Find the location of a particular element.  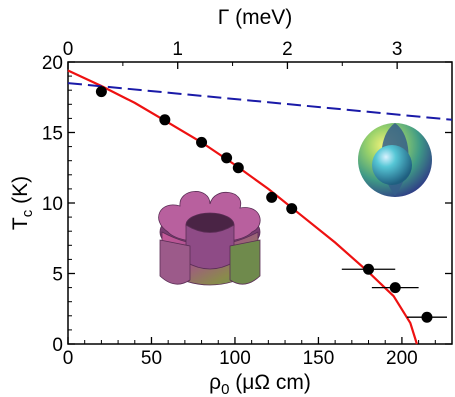

flower-shaped-cylinder-icon is located at coordinates (209, 238).